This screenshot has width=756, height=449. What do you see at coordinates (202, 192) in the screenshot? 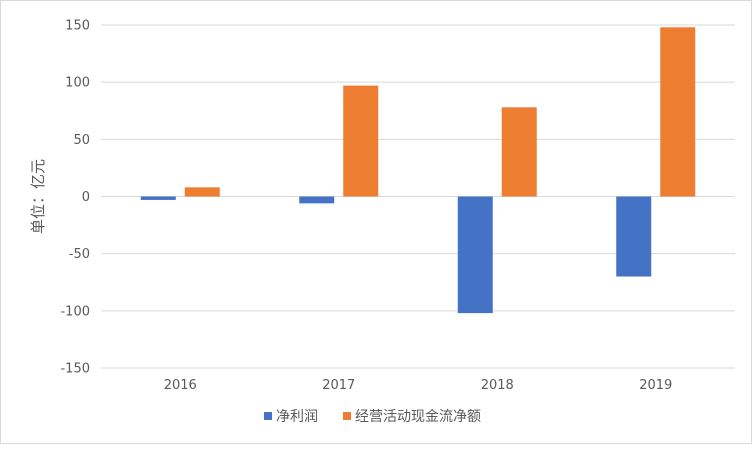
I see `bar-operating-cash-flow-2016` at bounding box center [202, 192].